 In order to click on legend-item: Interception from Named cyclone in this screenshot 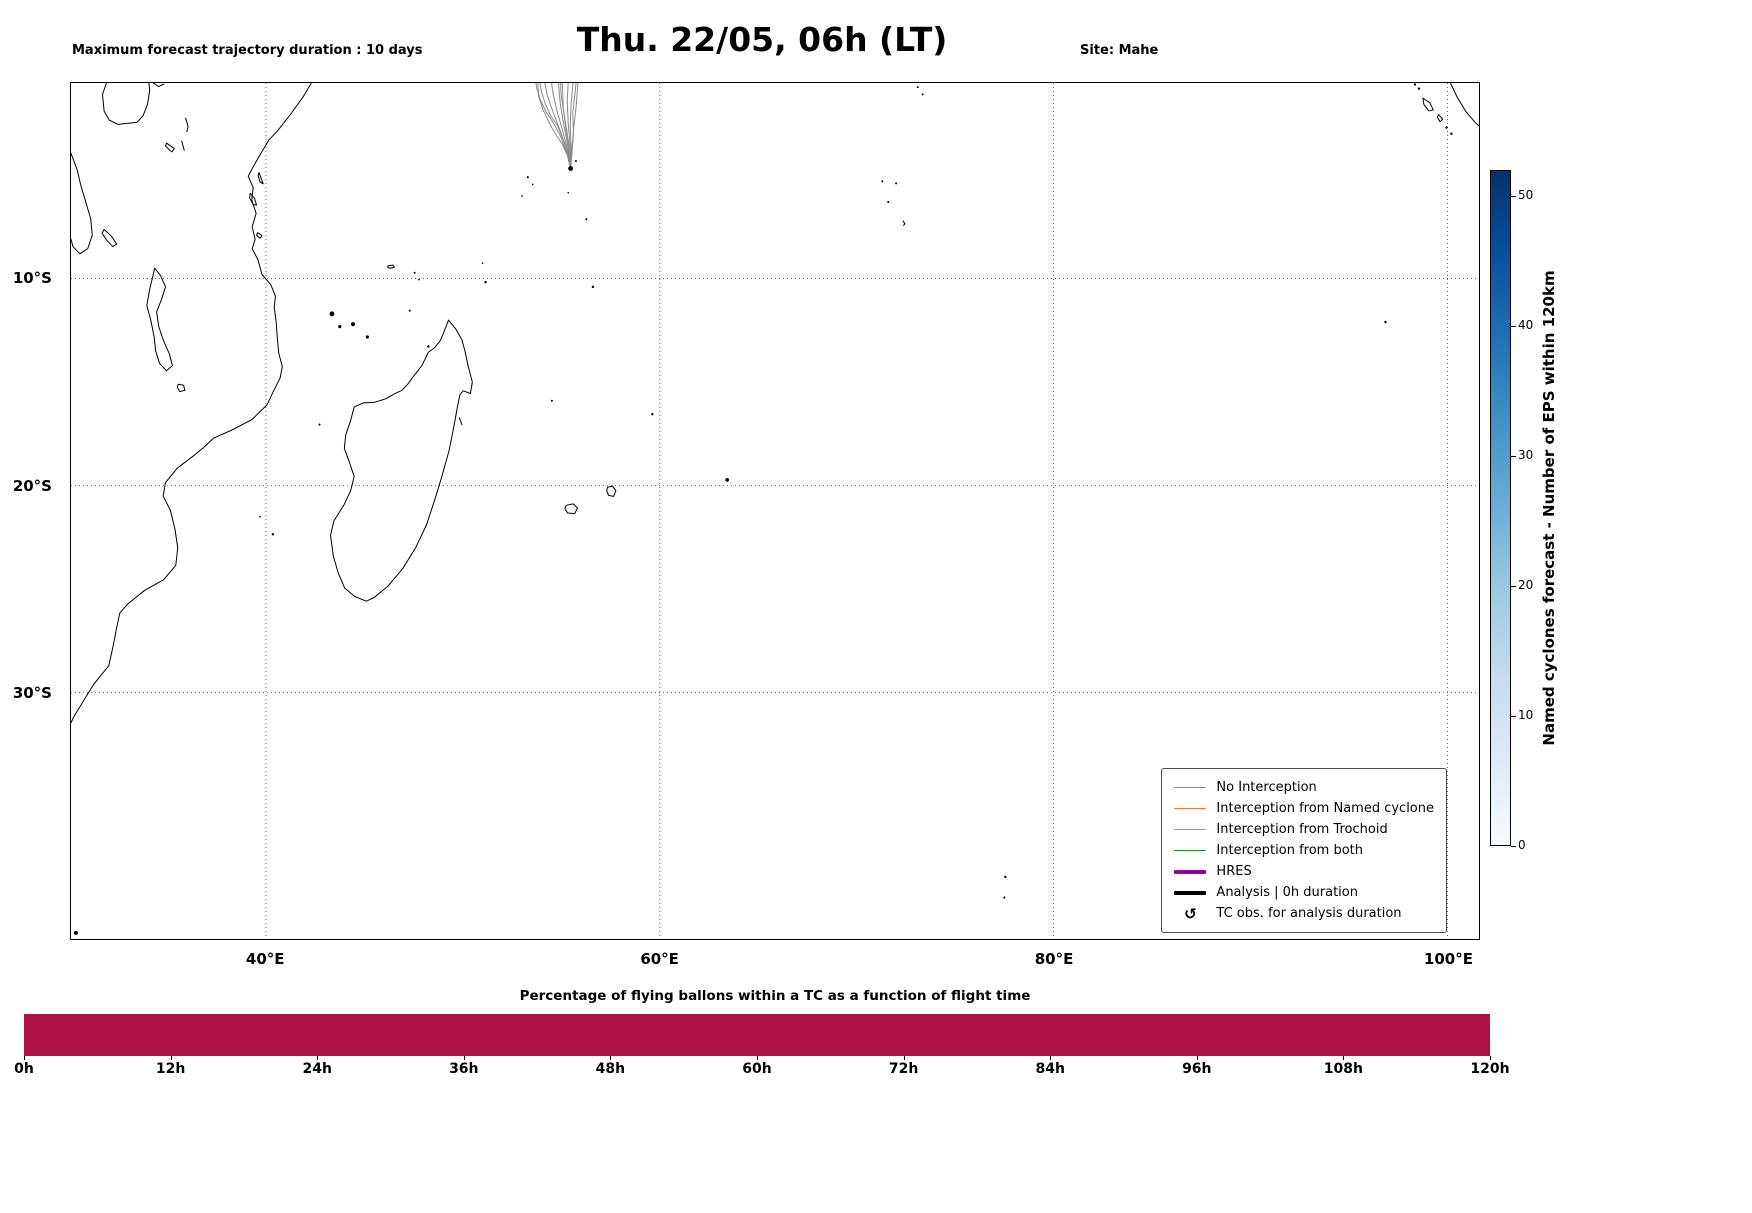, I will do `click(1304, 808)`.